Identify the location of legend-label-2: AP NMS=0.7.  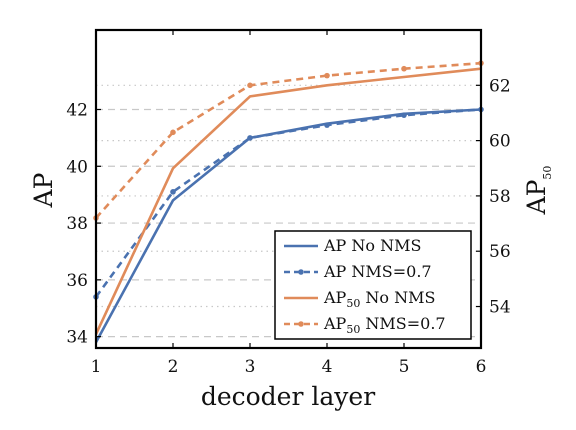
(377, 271).